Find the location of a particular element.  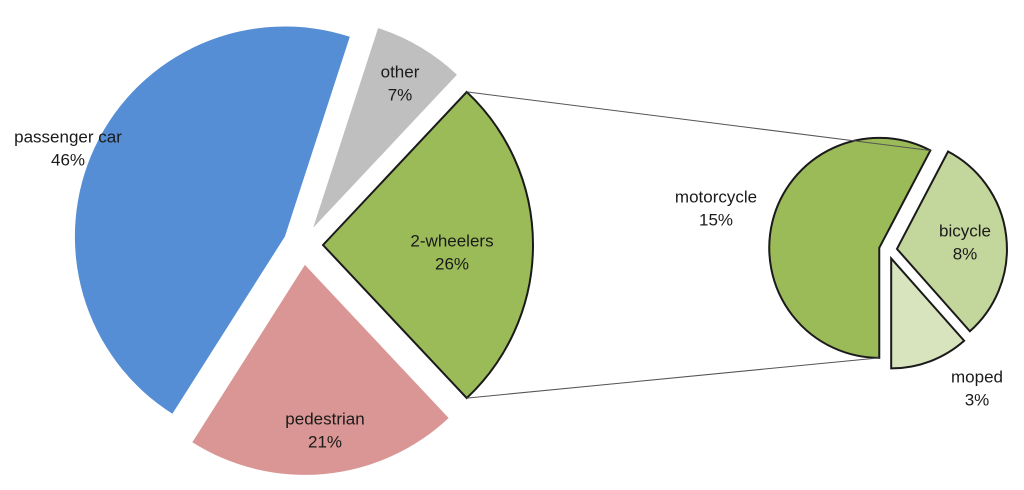

slice-label: bicycle is located at coordinates (965, 230).